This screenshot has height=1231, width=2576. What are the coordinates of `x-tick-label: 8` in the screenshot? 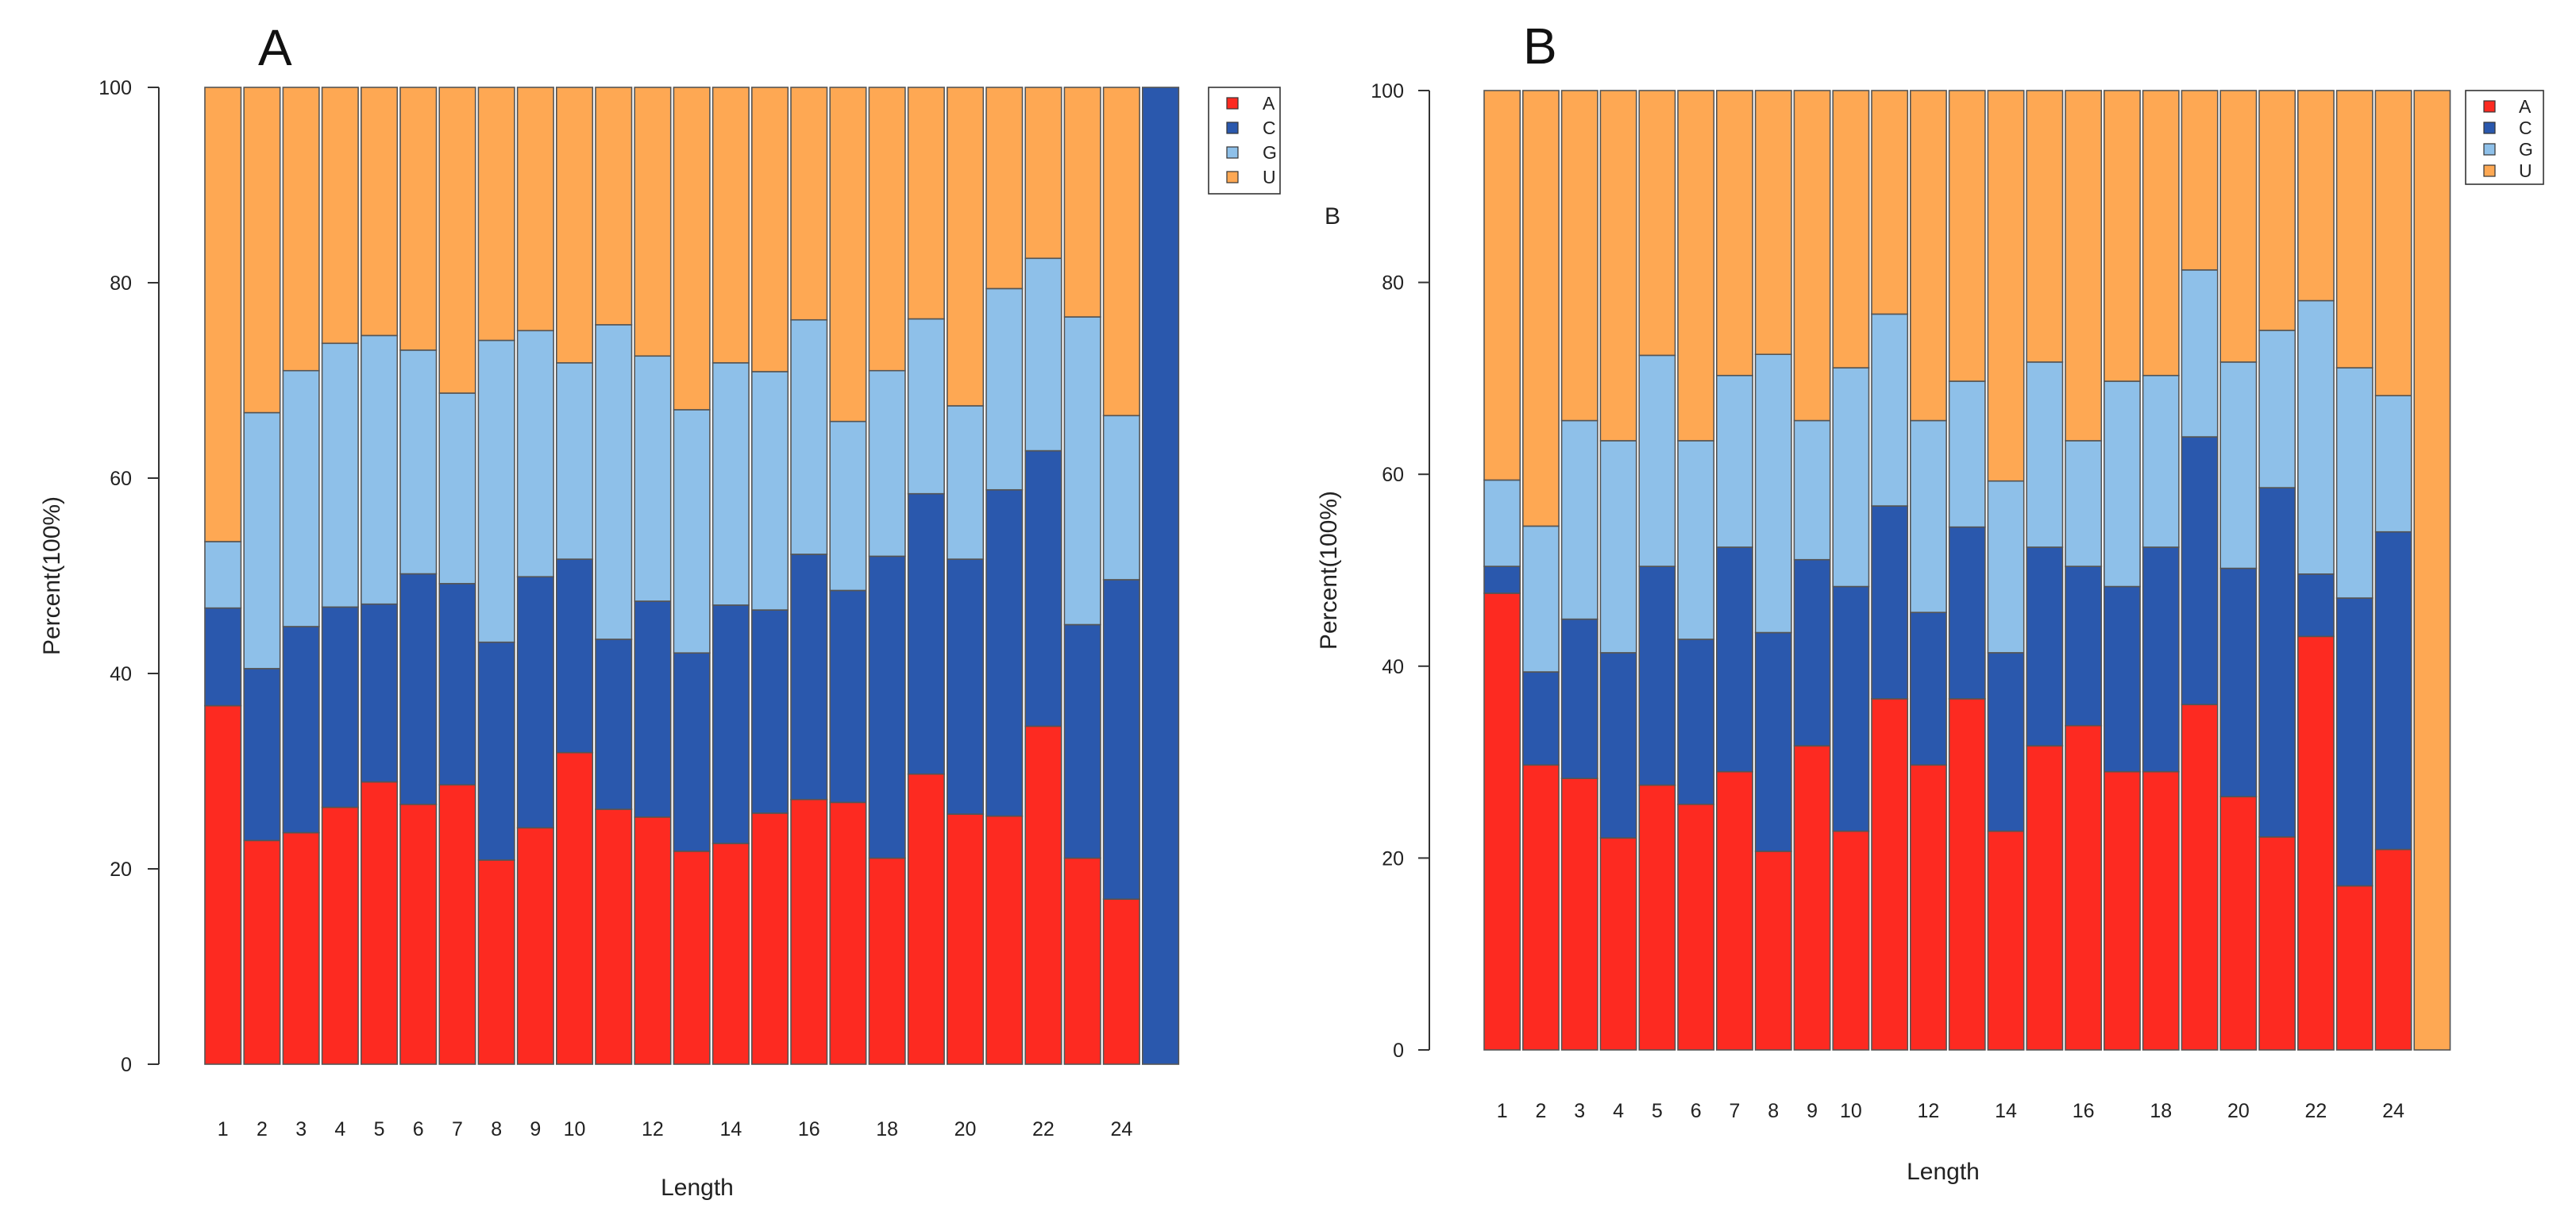 It's located at (1773, 1111).